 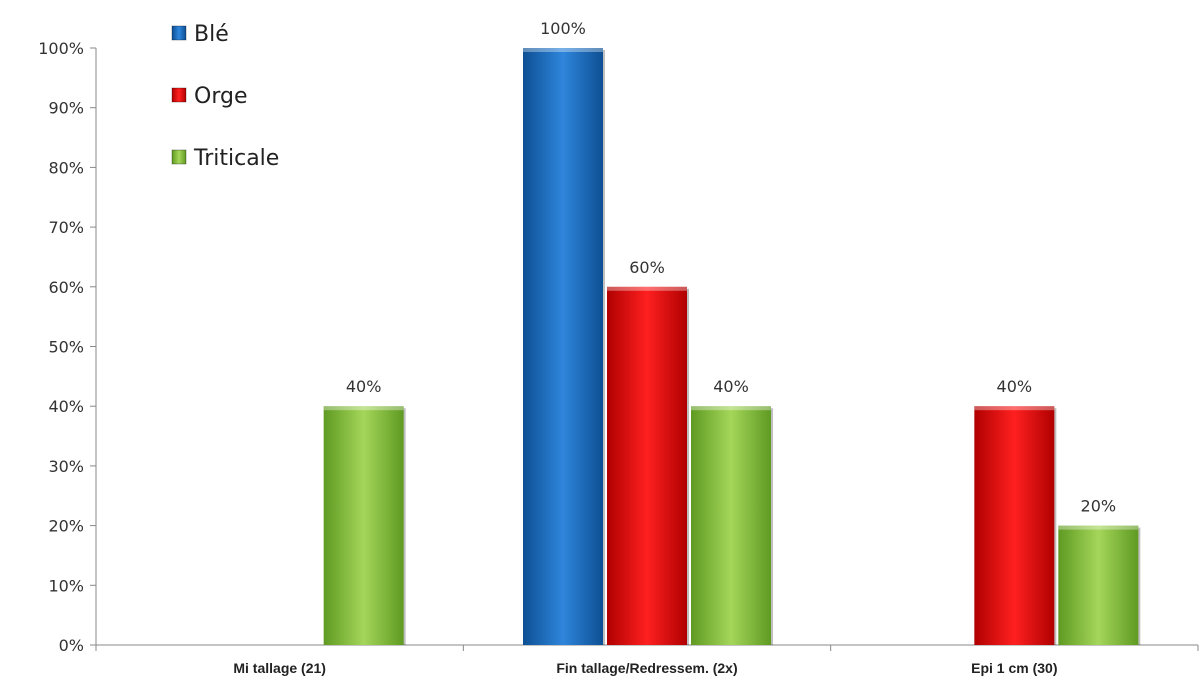 What do you see at coordinates (1014, 668) in the screenshot?
I see `x-category-label: Epi 1 cm (30)` at bounding box center [1014, 668].